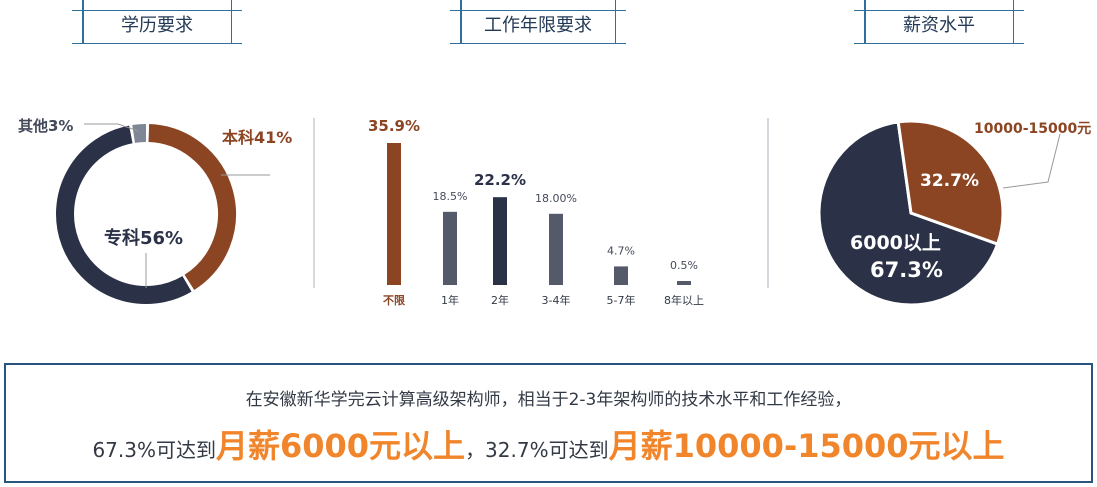 This screenshot has height=487, width=1097. Describe the element at coordinates (684, 300) in the screenshot. I see `bar-category-label-5: 8年以上` at that location.